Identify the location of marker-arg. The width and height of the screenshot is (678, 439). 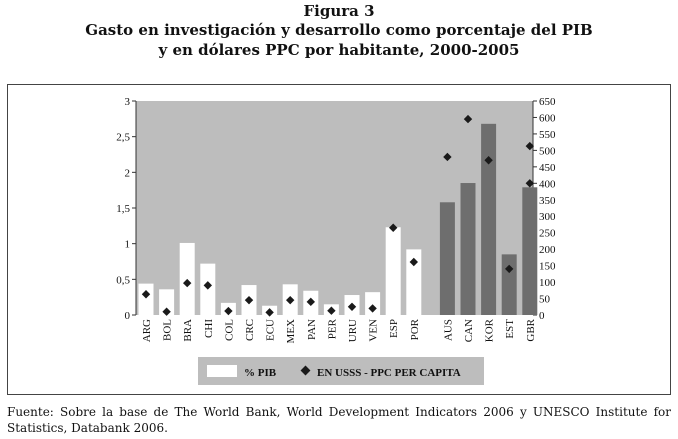
(146, 294).